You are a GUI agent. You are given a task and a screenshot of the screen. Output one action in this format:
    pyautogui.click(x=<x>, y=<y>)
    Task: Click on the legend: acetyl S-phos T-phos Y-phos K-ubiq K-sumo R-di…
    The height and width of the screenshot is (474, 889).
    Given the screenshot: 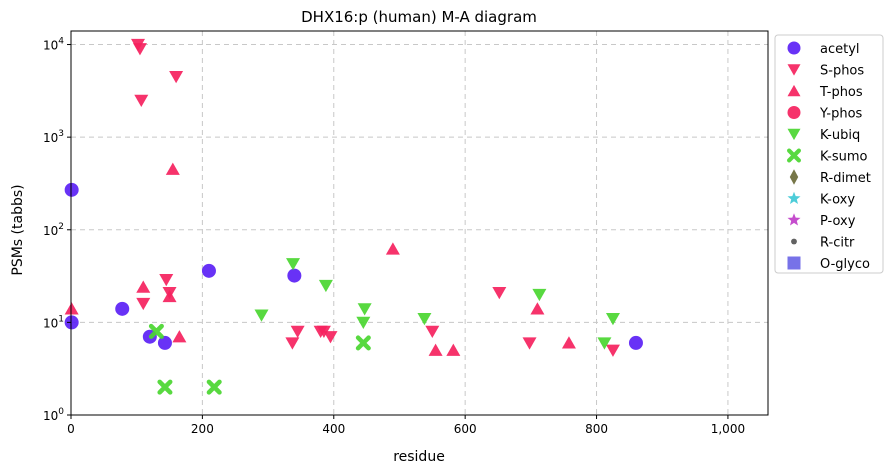 What is the action you would take?
    pyautogui.click(x=829, y=154)
    